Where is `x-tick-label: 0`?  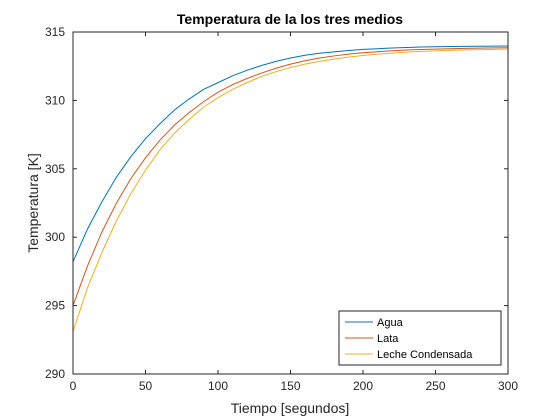 x-tick-label: 0 is located at coordinates (73, 386).